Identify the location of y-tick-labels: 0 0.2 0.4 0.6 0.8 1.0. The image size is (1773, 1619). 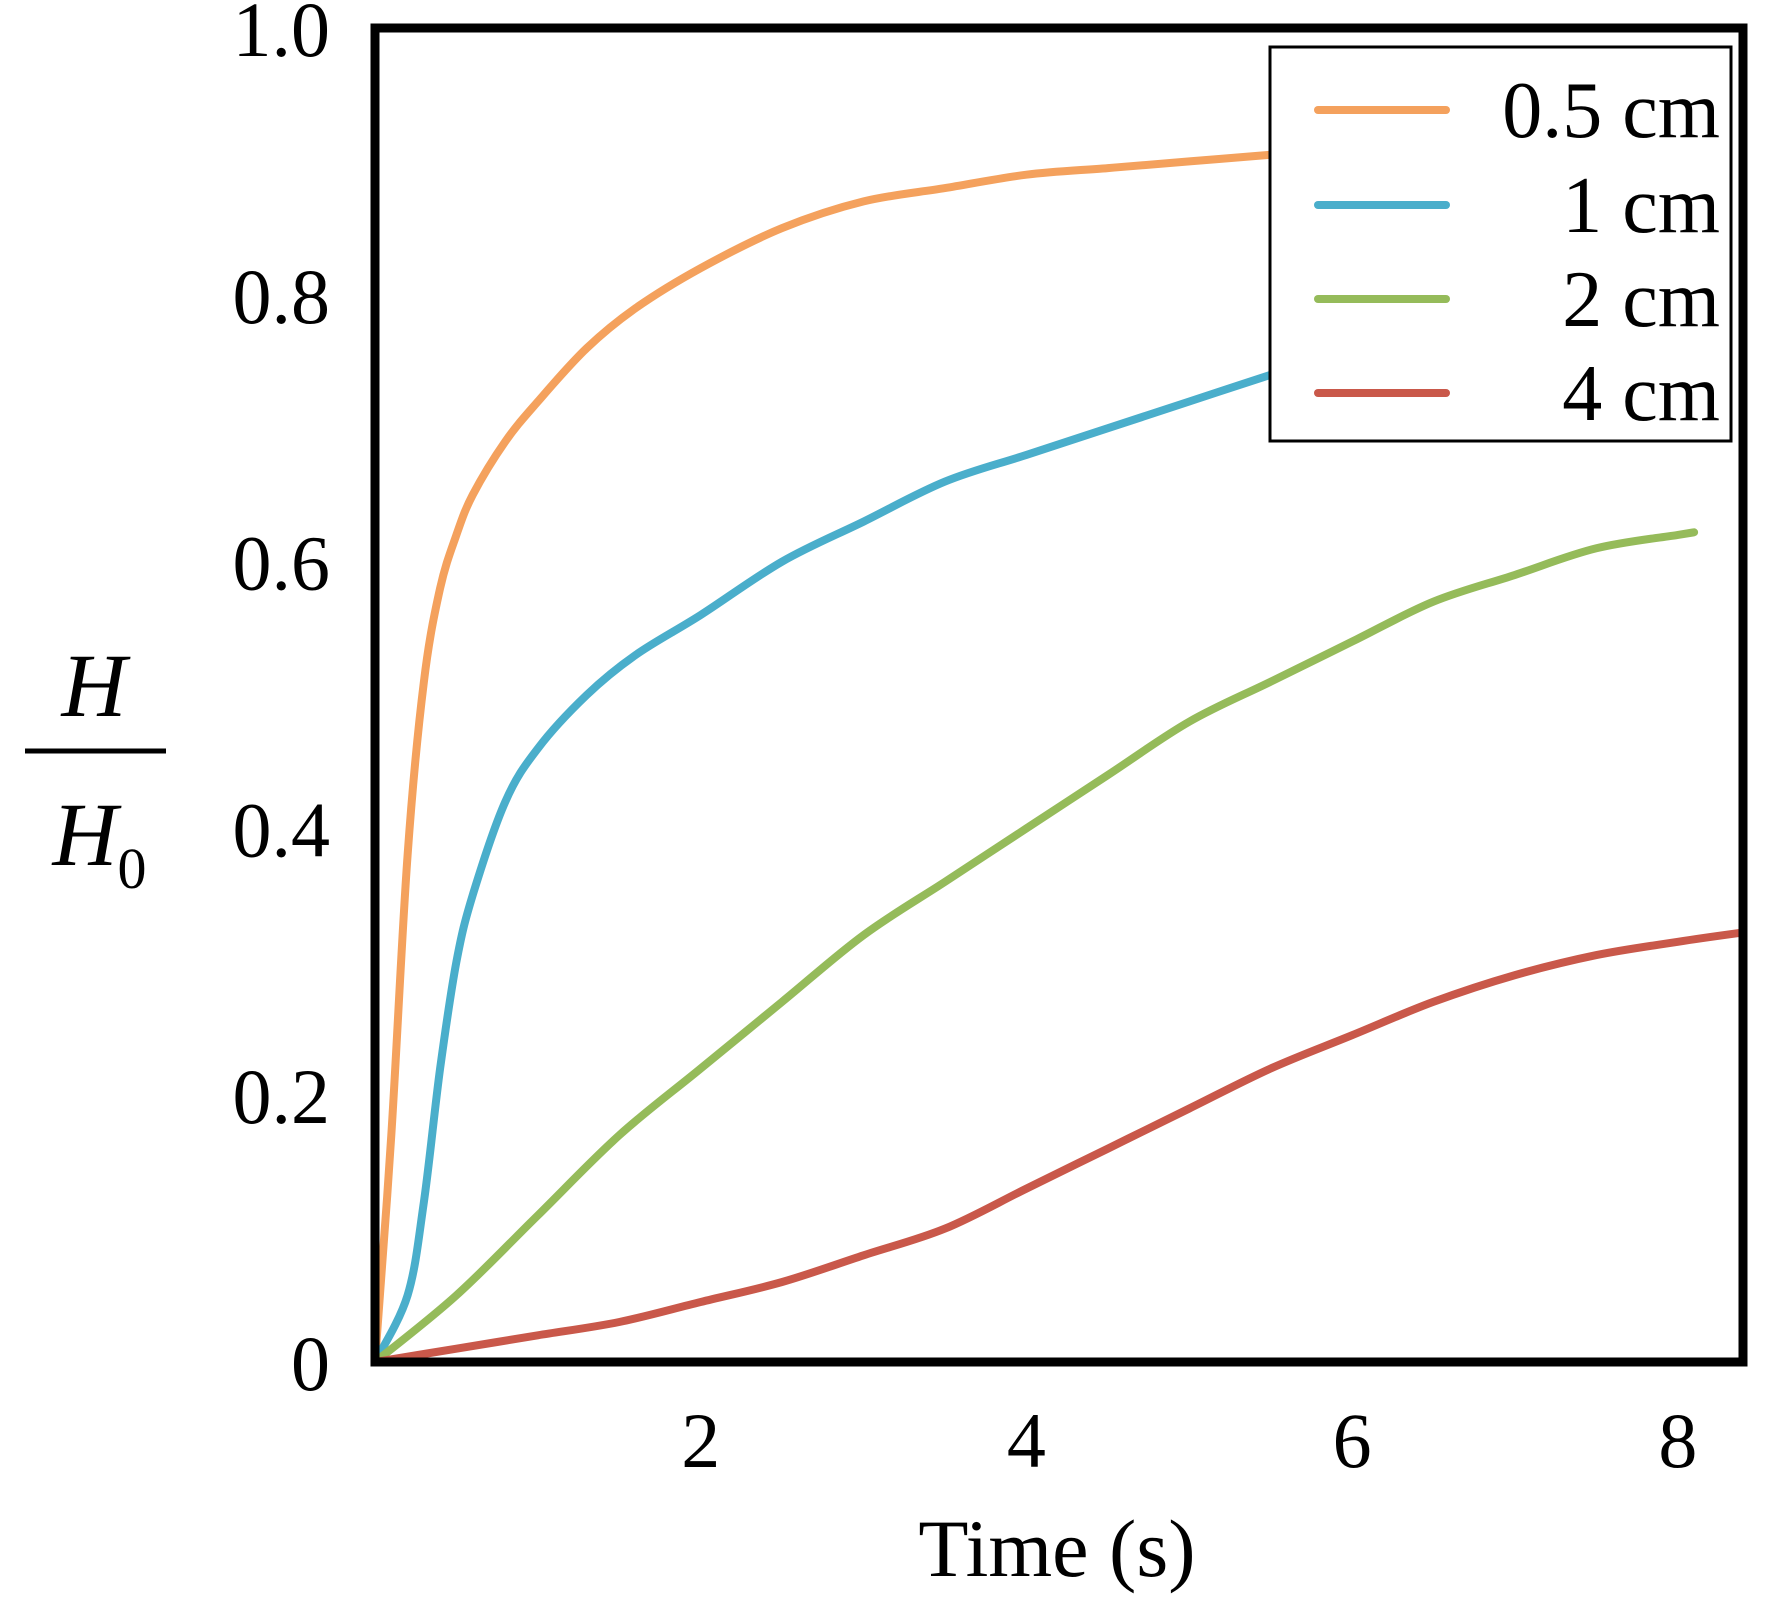
(282, 703).